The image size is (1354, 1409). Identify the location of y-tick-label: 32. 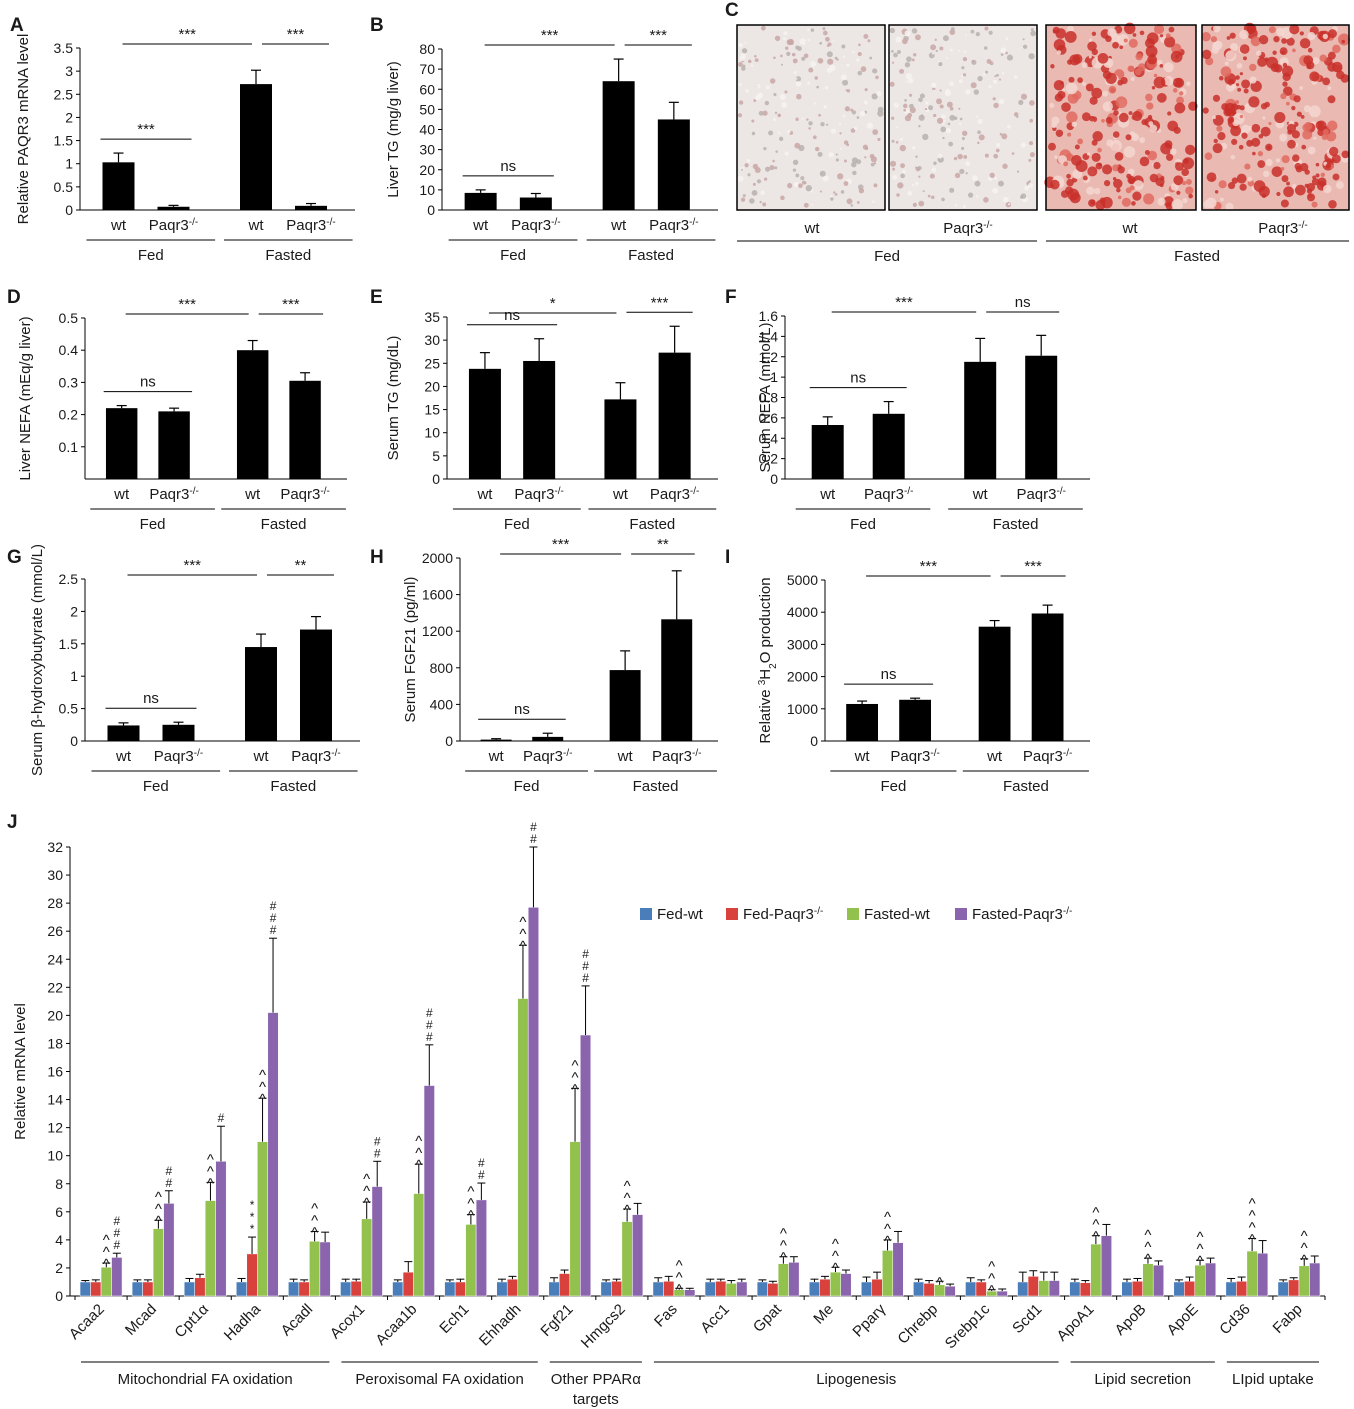
(55, 847).